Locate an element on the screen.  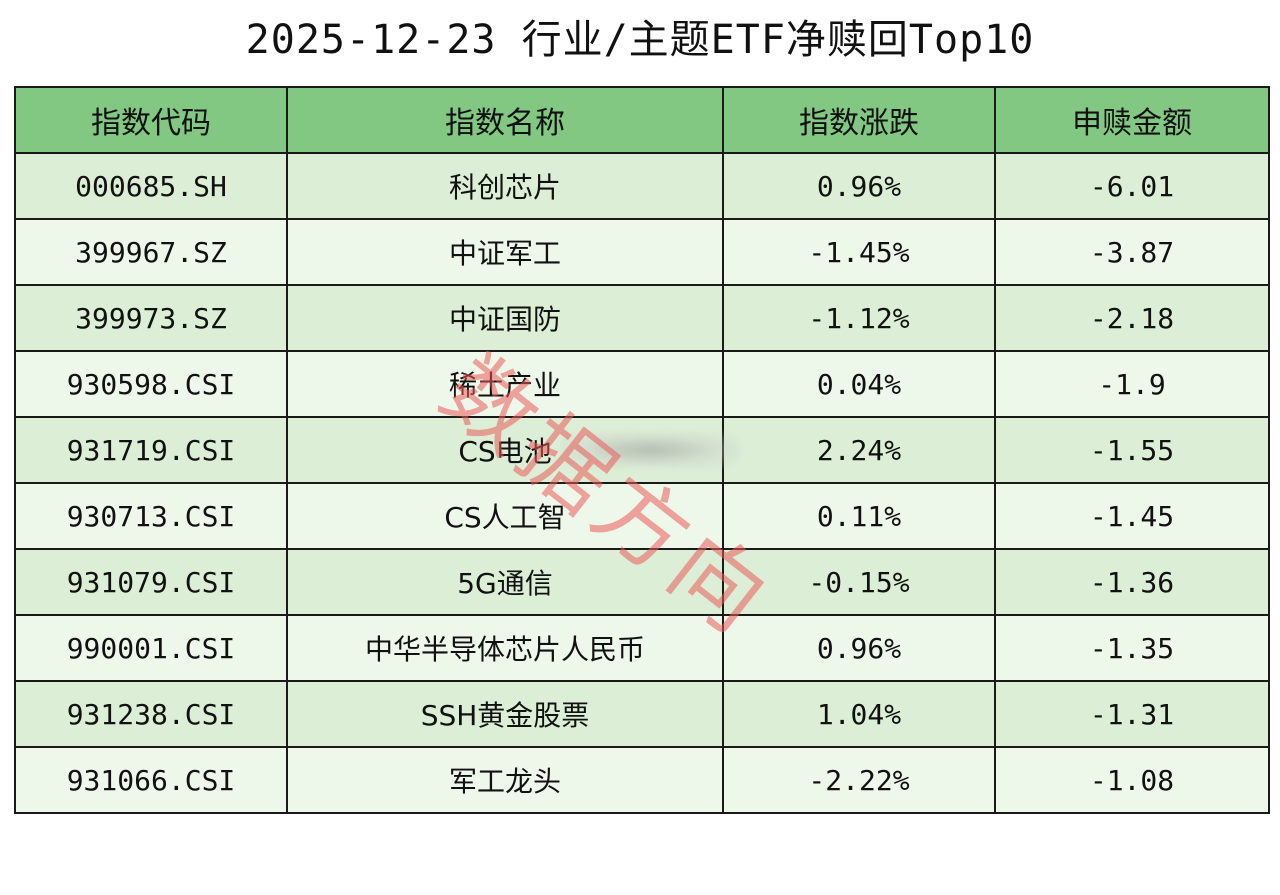
table-row: 000685.SH 科创芯片 0.96% -6.01 is located at coordinates (642, 186).